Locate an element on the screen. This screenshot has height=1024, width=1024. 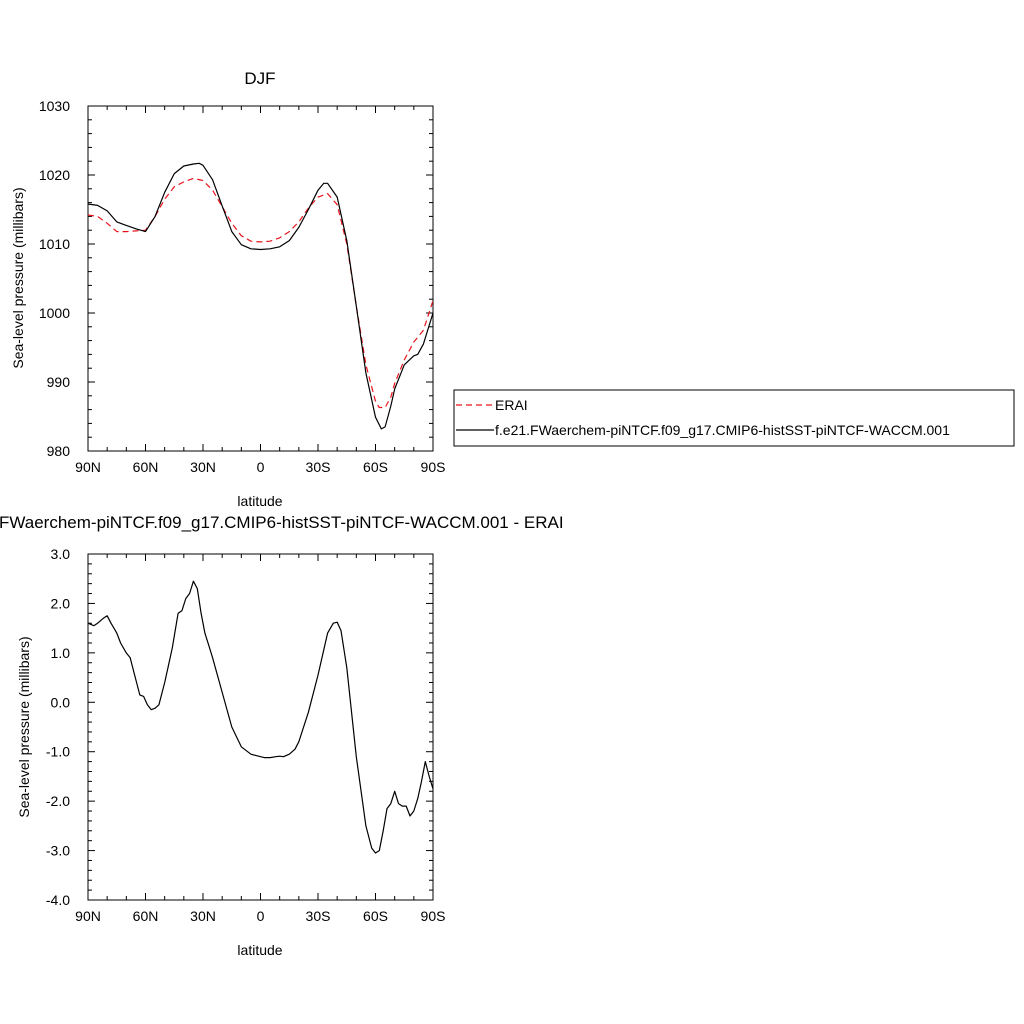
y-tick-label: 2.0 is located at coordinates (61, 603).